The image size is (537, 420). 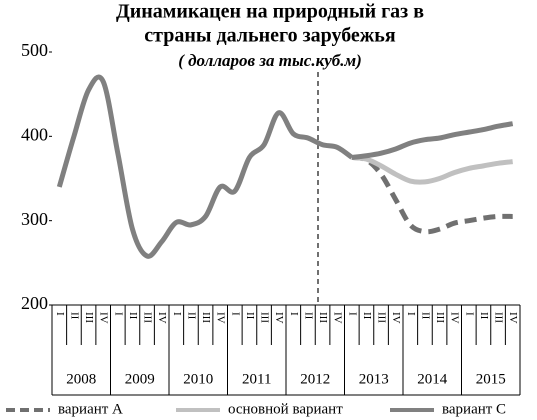 I want to click on y-tick-label: 400, so click(x=34, y=134).